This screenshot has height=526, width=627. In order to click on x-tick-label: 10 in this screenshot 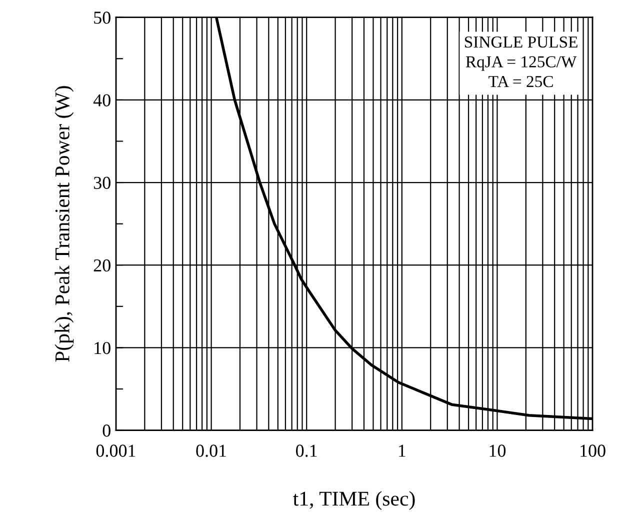, I will do `click(498, 450)`.